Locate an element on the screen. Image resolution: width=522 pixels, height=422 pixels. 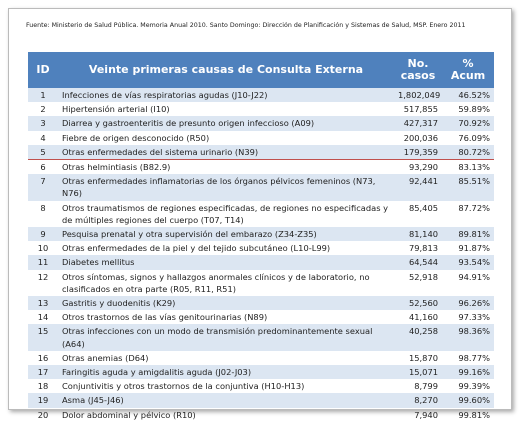
cases-cell: 93,290 is located at coordinates (423, 167).